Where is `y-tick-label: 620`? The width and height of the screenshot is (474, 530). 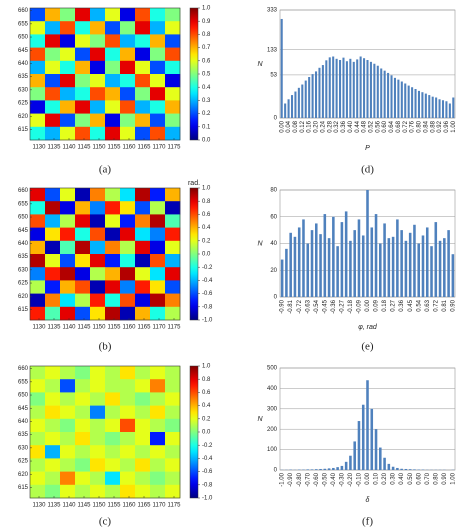 y-tick-label: 620 is located at coordinates (23, 475).